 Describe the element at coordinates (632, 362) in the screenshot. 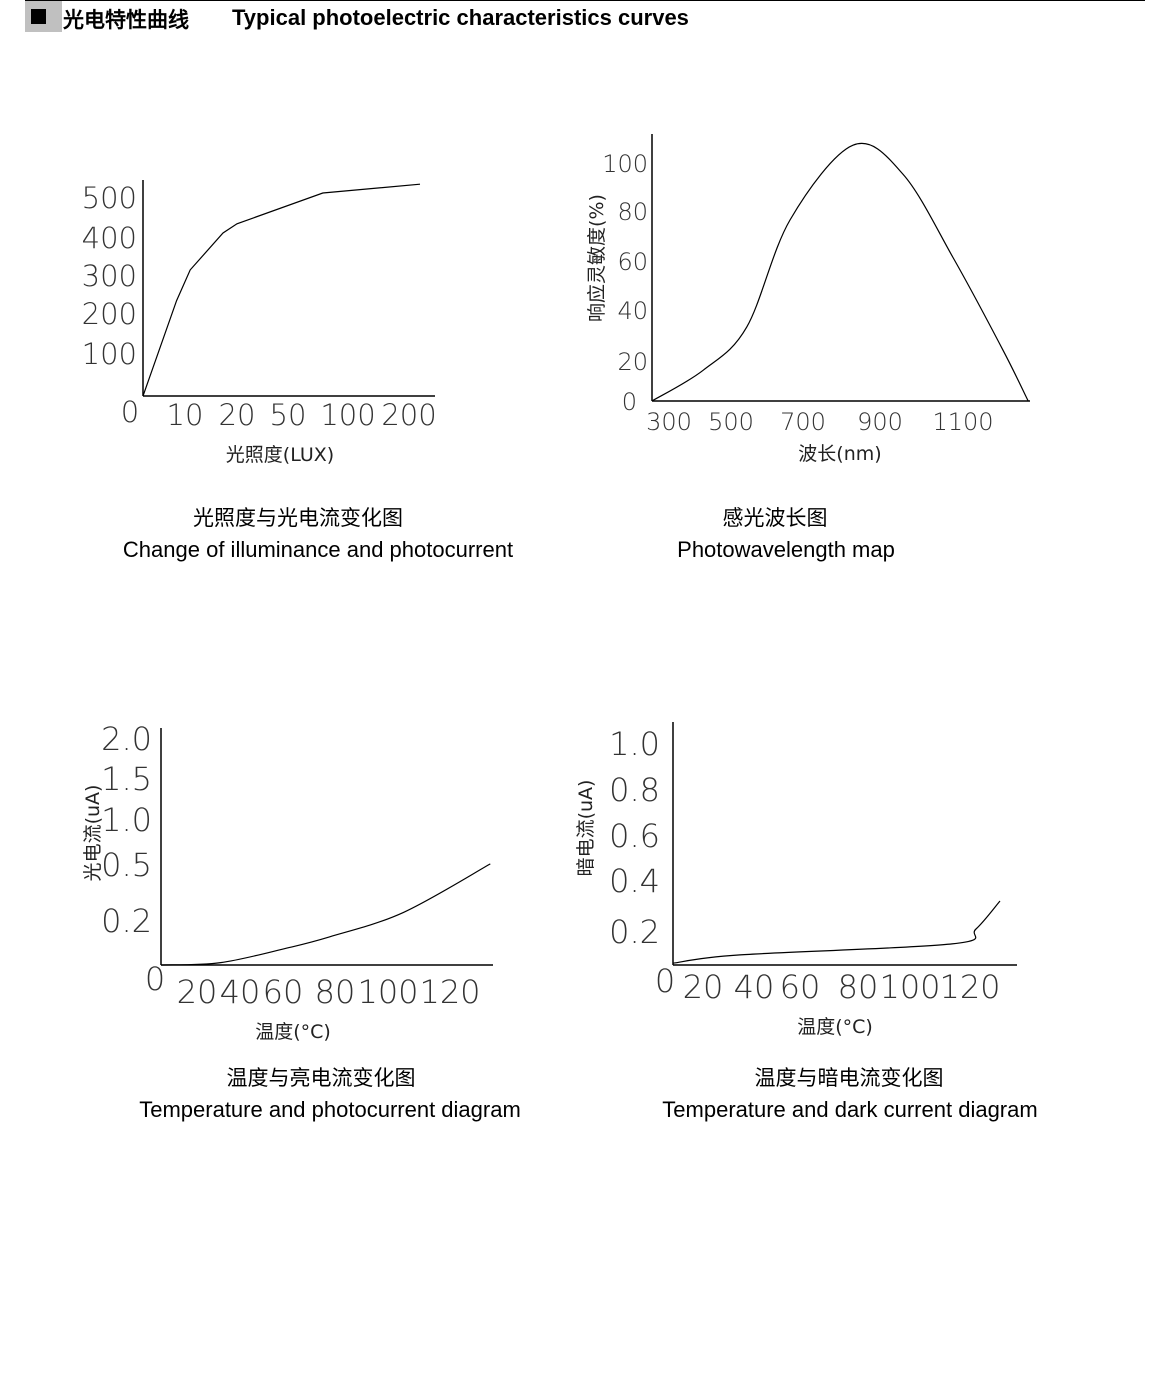

I see `y-tick-label: 20` at that location.